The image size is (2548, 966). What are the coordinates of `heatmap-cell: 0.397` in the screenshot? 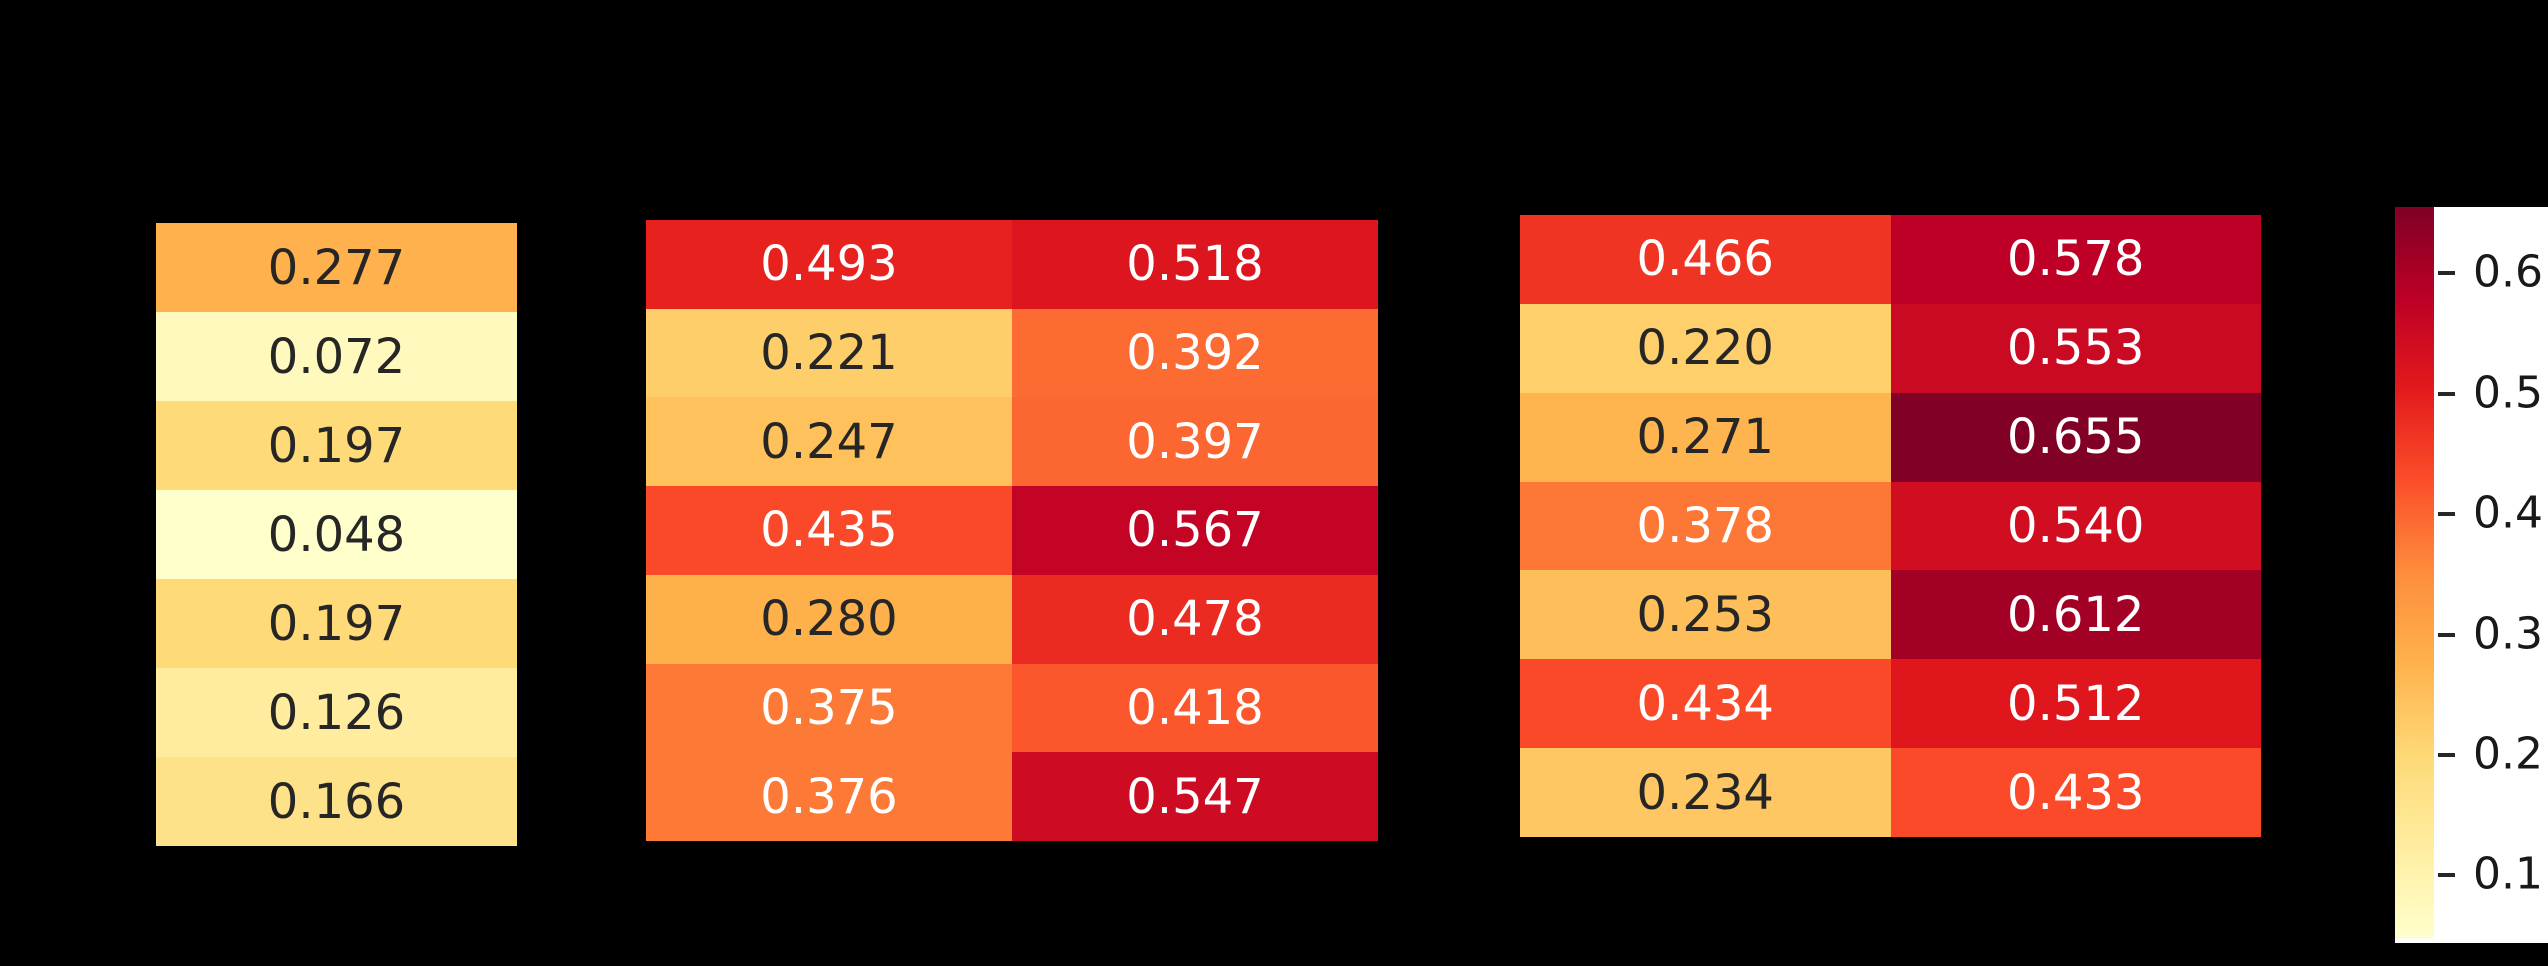 It's located at (1195, 442).